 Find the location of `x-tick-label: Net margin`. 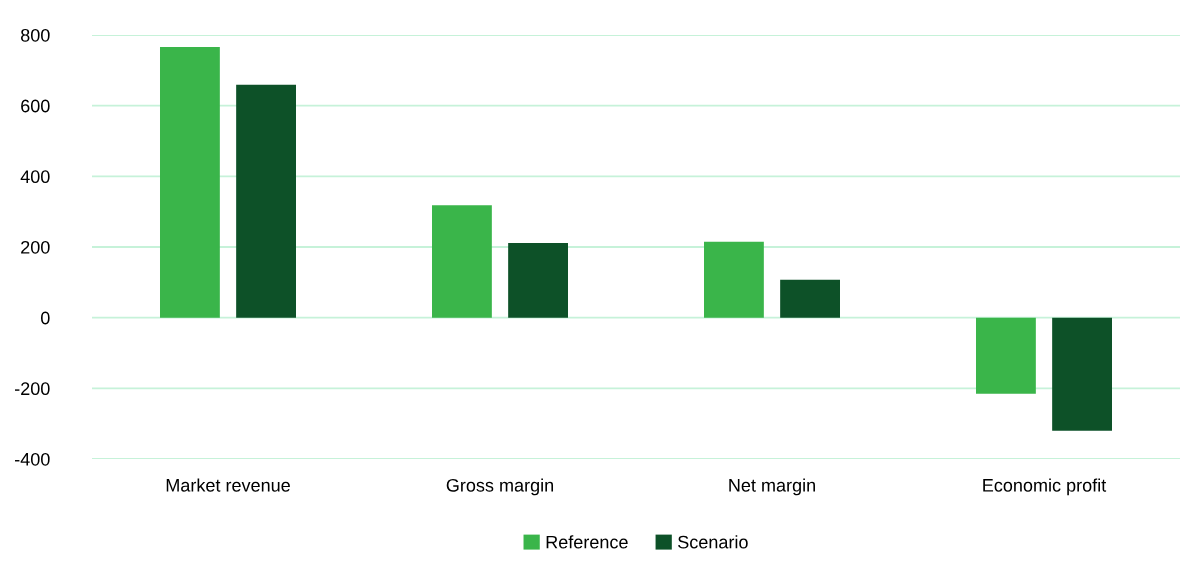

x-tick-label: Net margin is located at coordinates (772, 487).